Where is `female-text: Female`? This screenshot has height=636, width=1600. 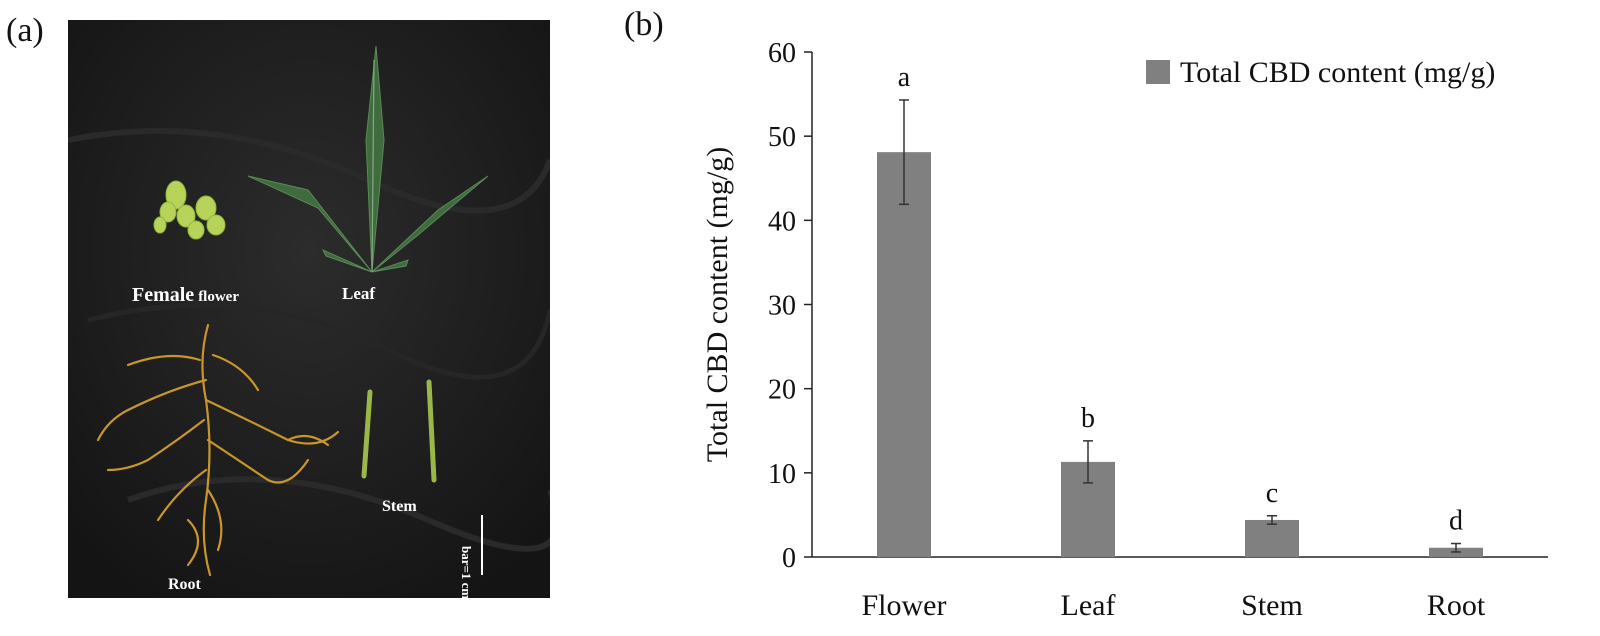 female-text: Female is located at coordinates (163, 295).